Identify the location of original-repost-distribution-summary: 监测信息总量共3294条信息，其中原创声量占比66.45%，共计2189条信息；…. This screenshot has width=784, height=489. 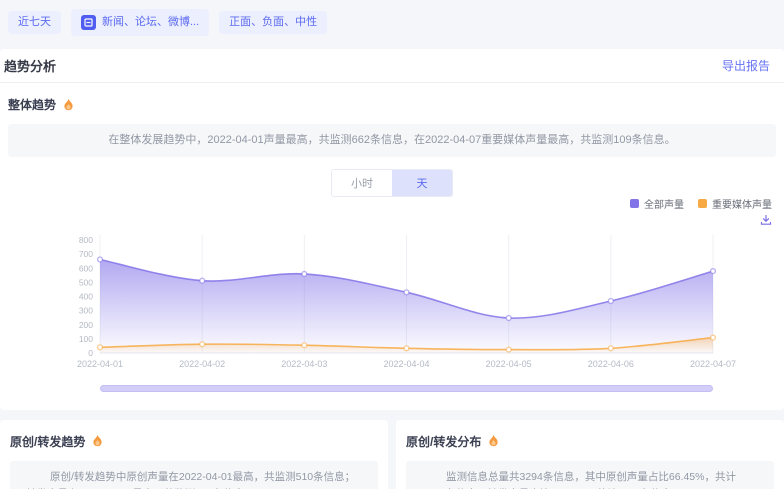
(590, 474).